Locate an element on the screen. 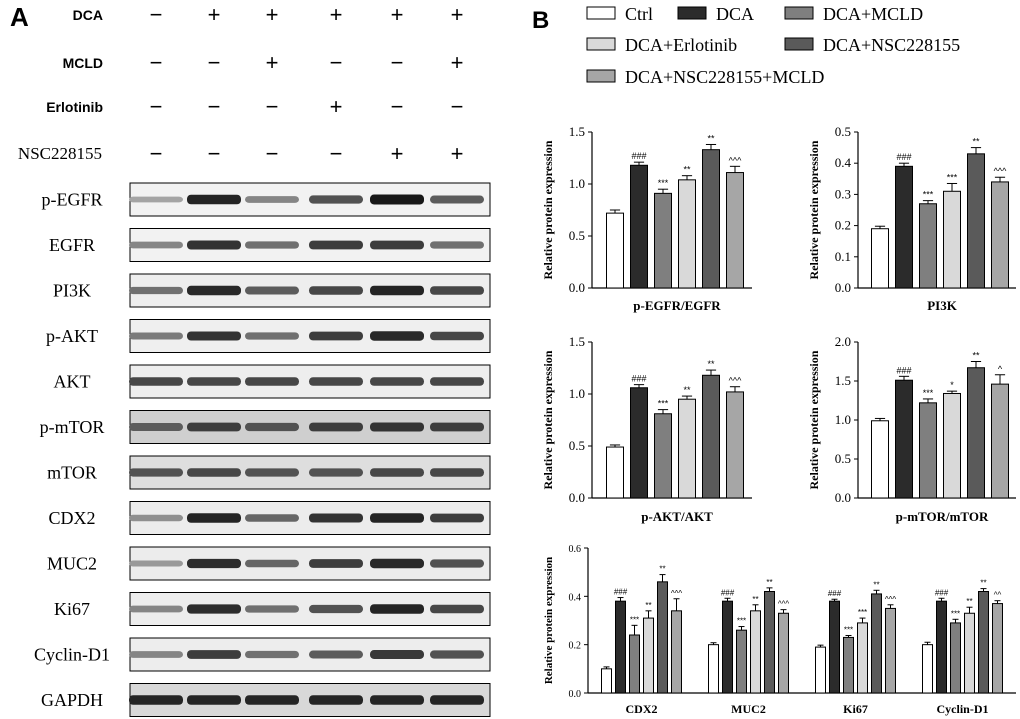  condition-label: MCLD is located at coordinates (83, 63).